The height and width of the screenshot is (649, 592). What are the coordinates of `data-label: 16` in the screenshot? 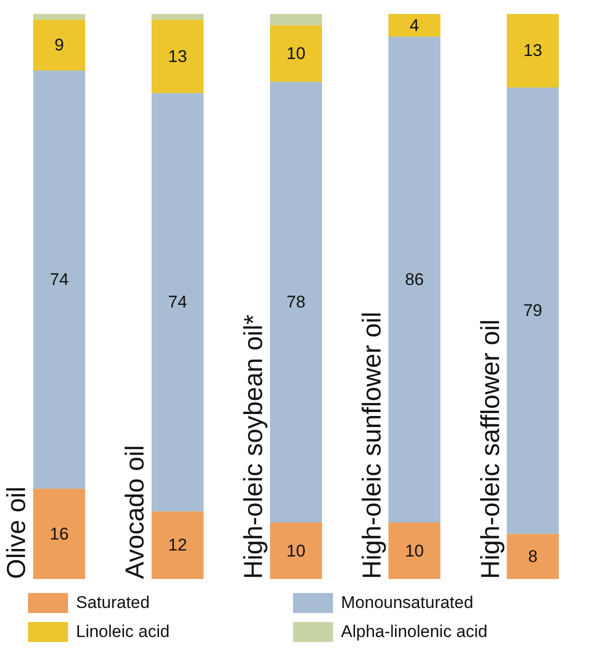 It's located at (59, 534).